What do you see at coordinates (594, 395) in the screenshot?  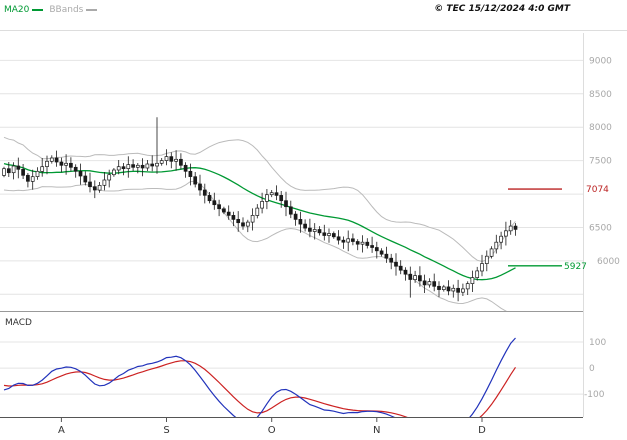 I see `macd-tick-label: -100` at bounding box center [594, 395].